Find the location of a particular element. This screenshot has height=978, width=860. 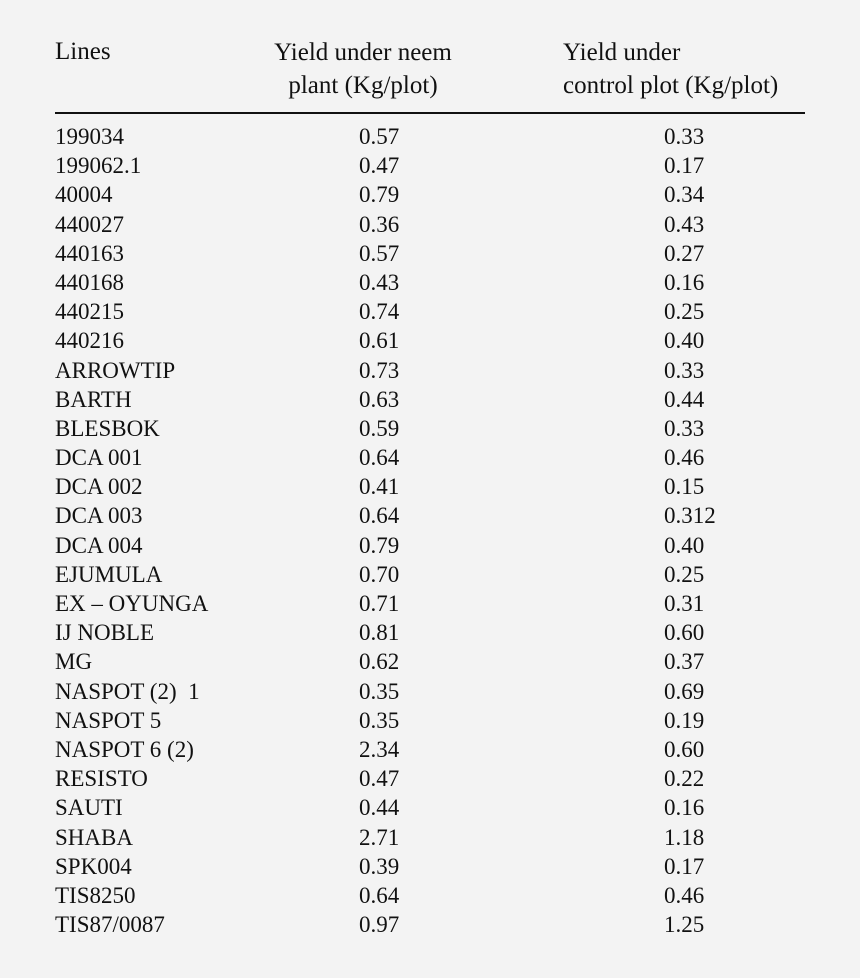

table-row: DCA 004 0.79 0.40 is located at coordinates (430, 545).